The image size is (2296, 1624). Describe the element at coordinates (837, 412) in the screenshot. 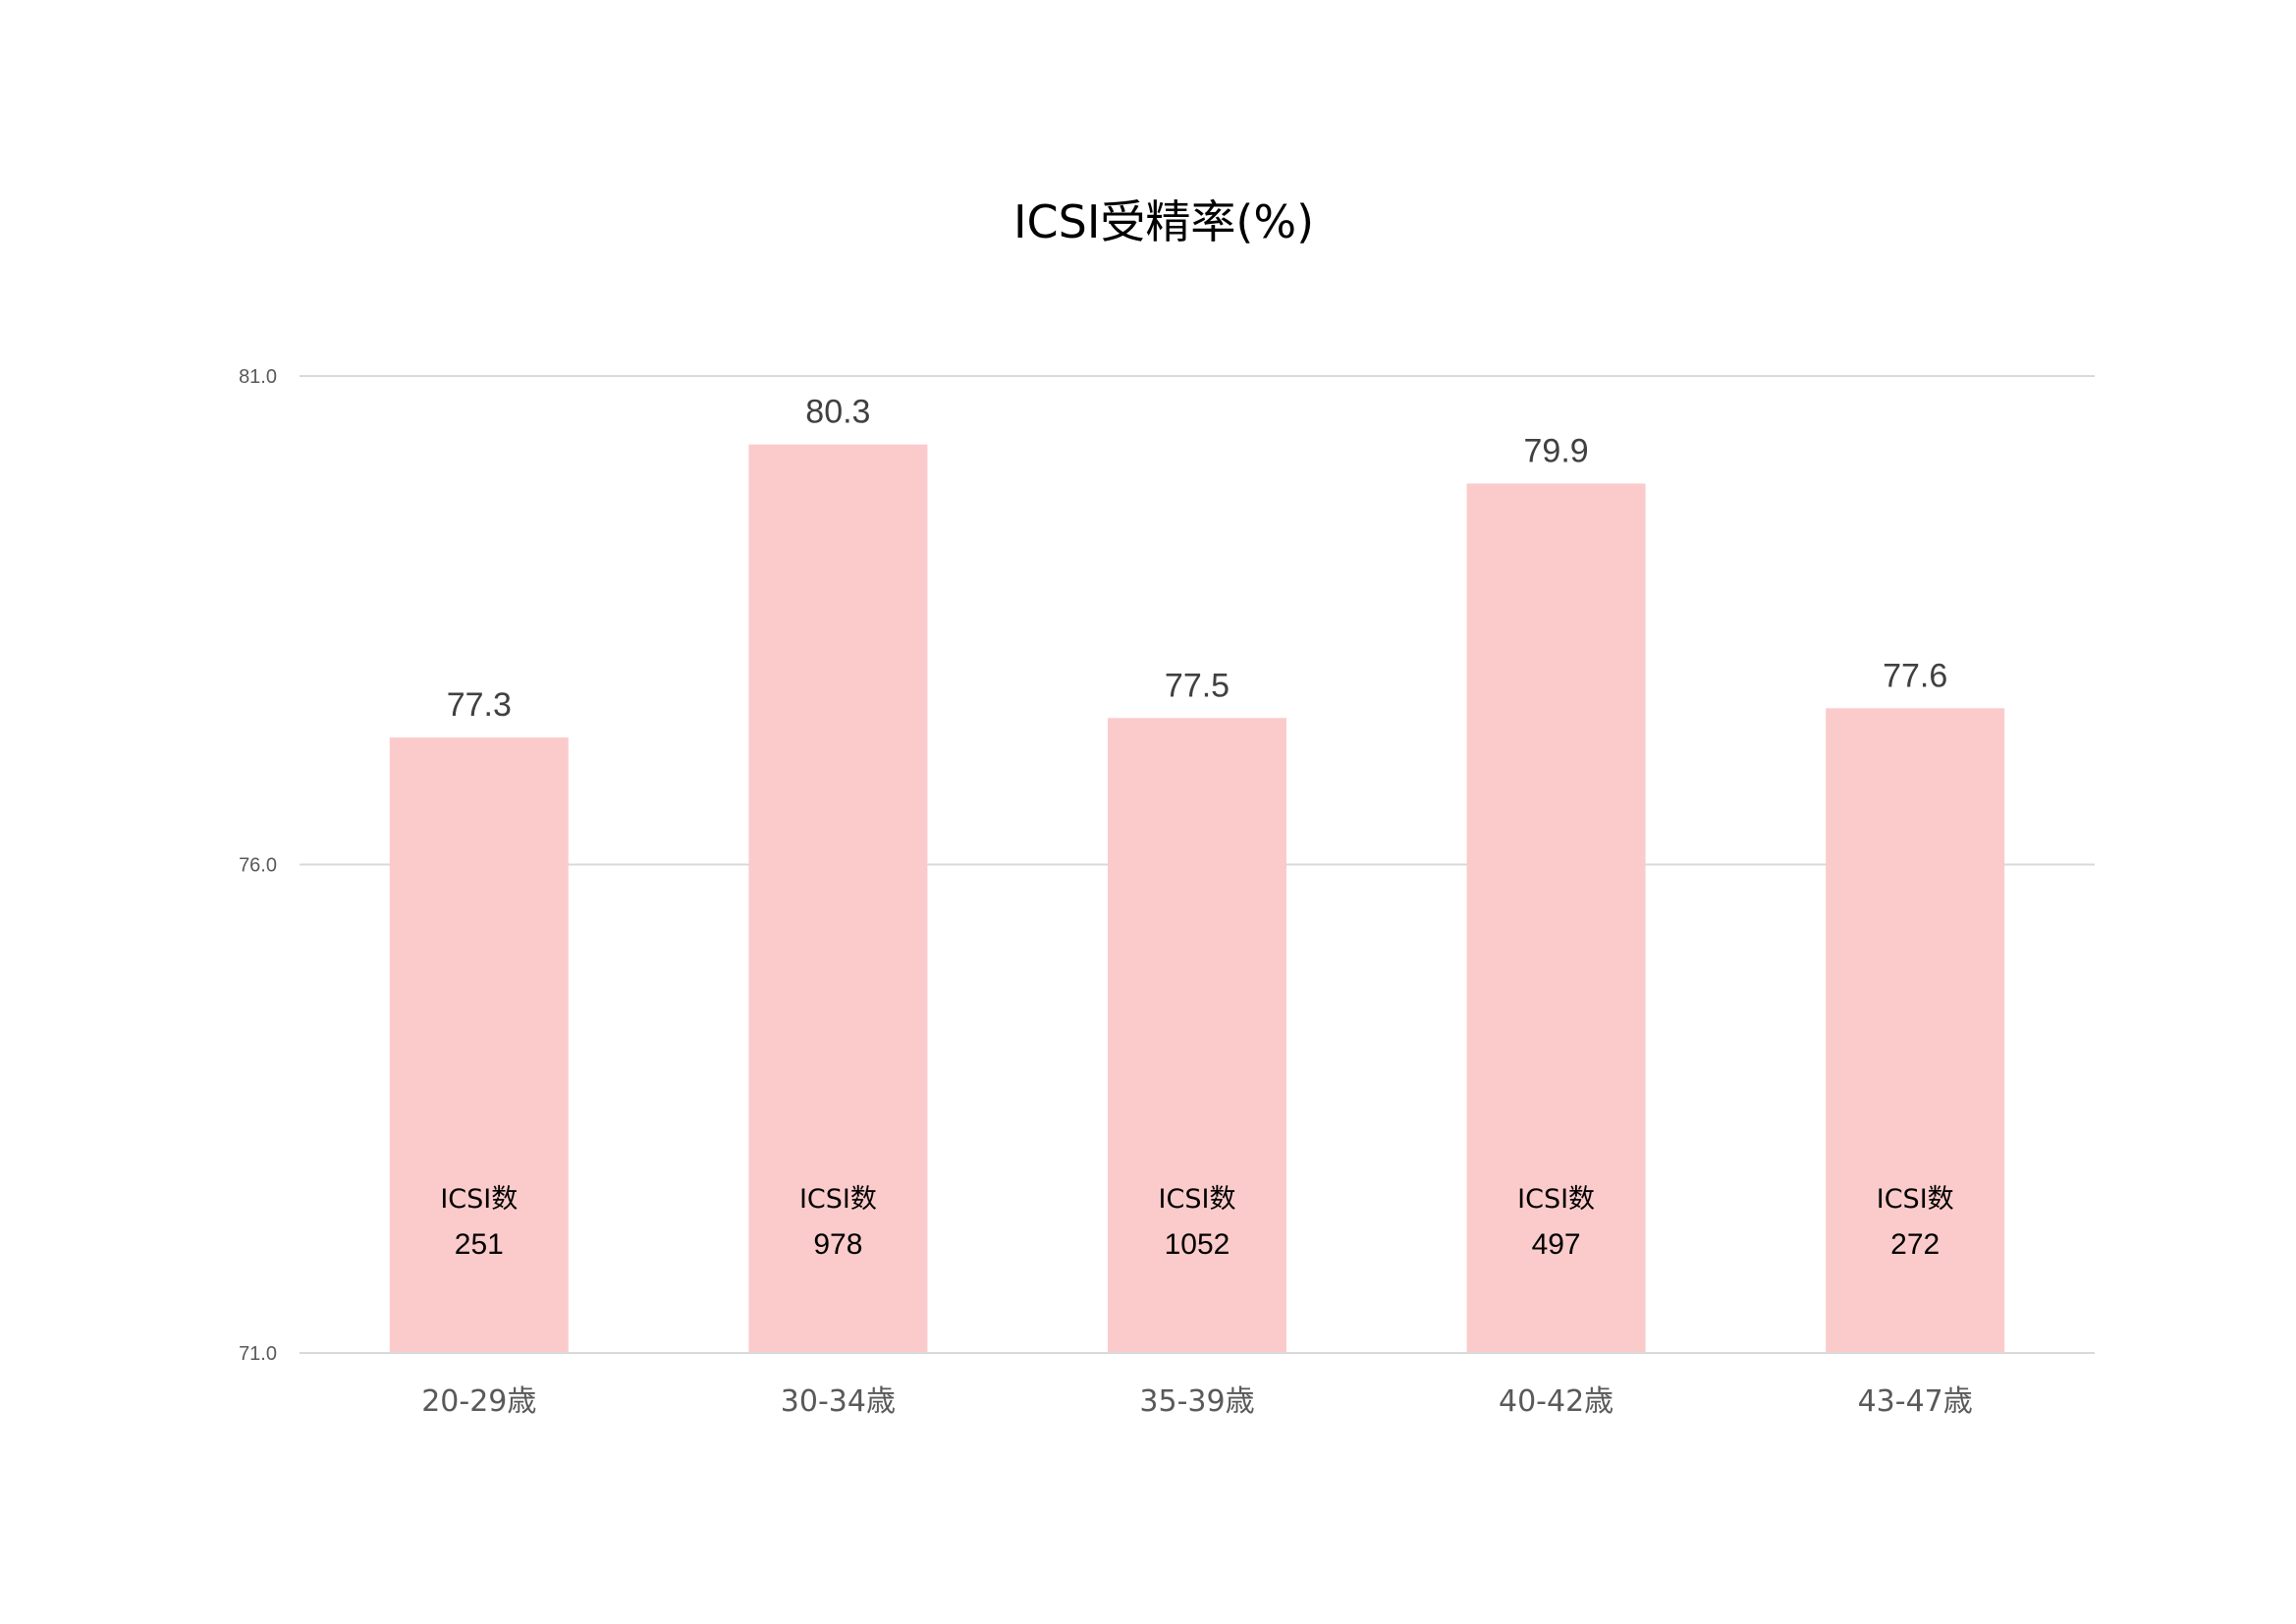

I see `data-label: 80.3` at that location.